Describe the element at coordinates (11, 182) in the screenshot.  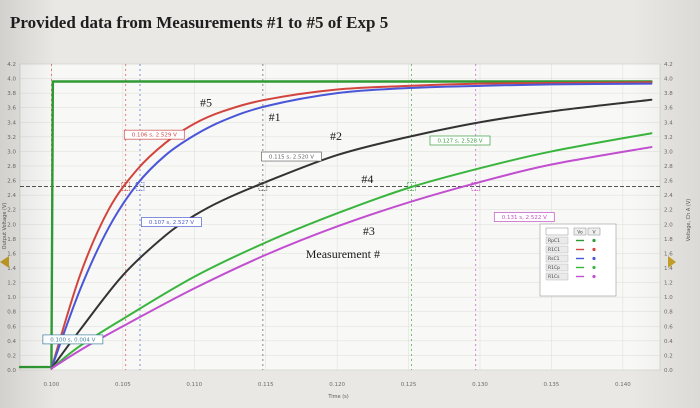
I see `y-tick-left: 2.6` at that location.